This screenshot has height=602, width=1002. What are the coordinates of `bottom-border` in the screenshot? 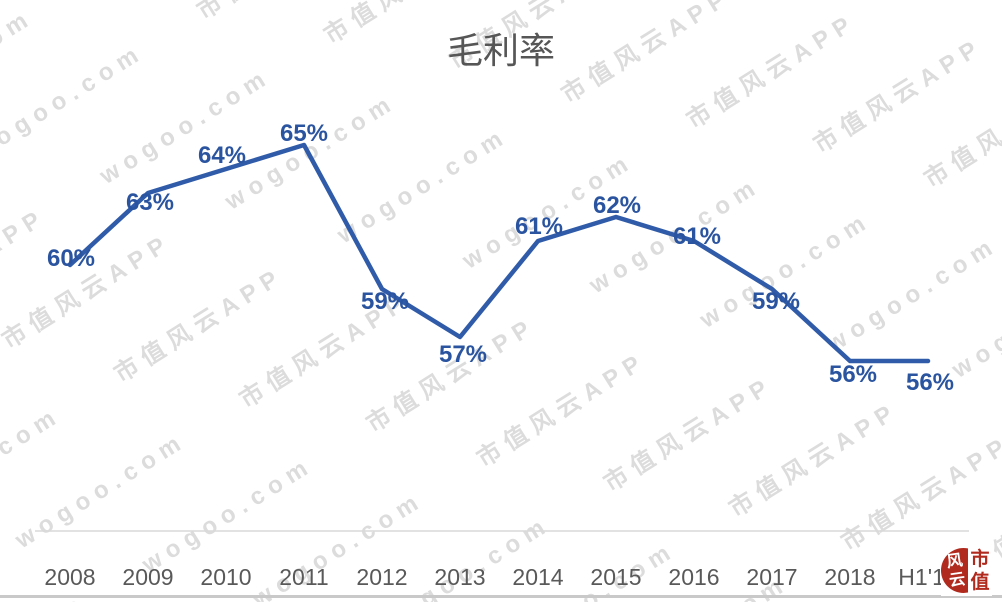 It's located at (501, 596).